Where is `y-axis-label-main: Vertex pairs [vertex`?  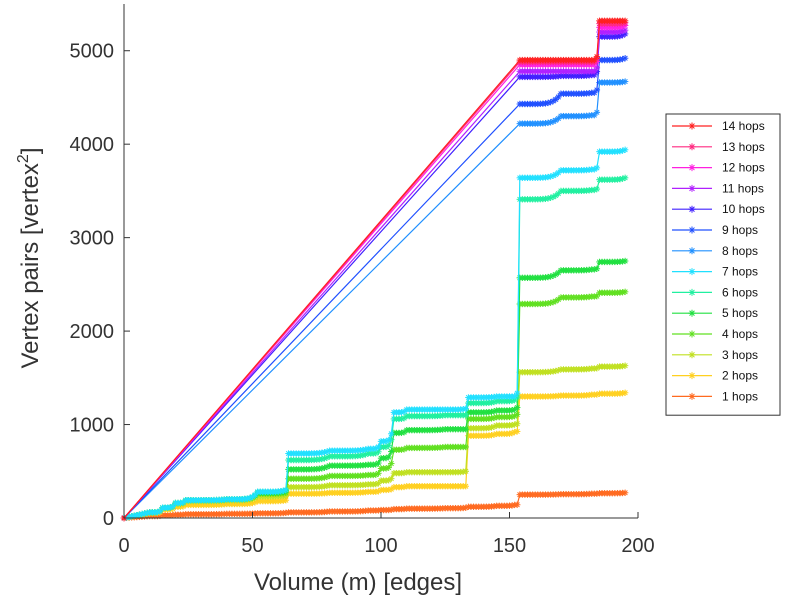 y-axis-label-main: Vertex pairs [vertex is located at coordinates (30, 265).